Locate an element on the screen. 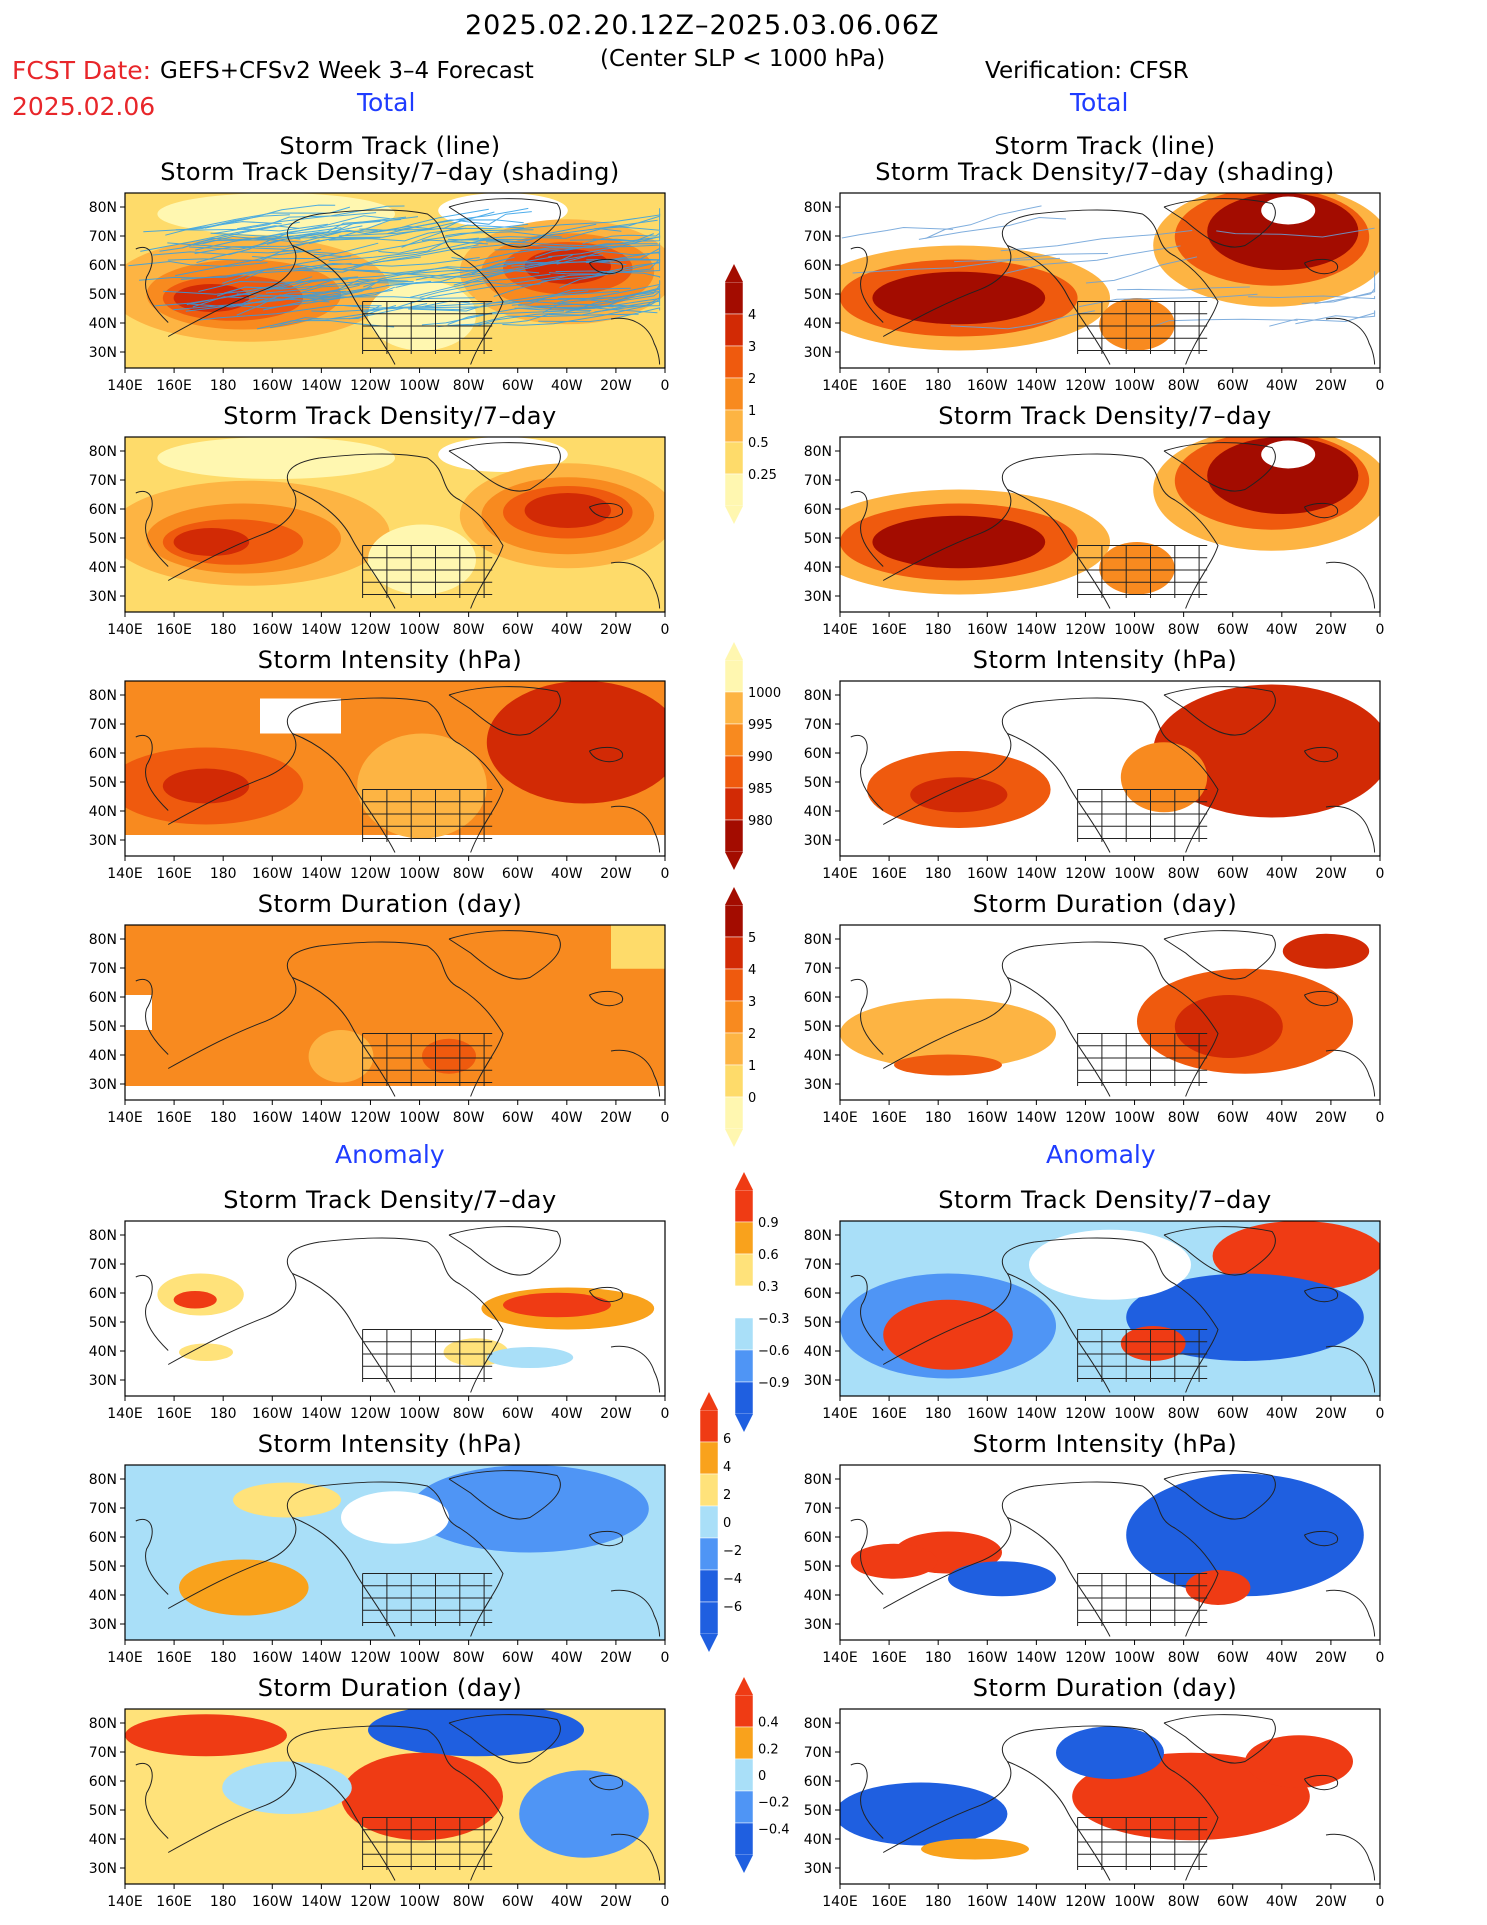 This screenshot has height=1925, width=1487. colorbar-density-total-swatch is located at coordinates (734, 298).